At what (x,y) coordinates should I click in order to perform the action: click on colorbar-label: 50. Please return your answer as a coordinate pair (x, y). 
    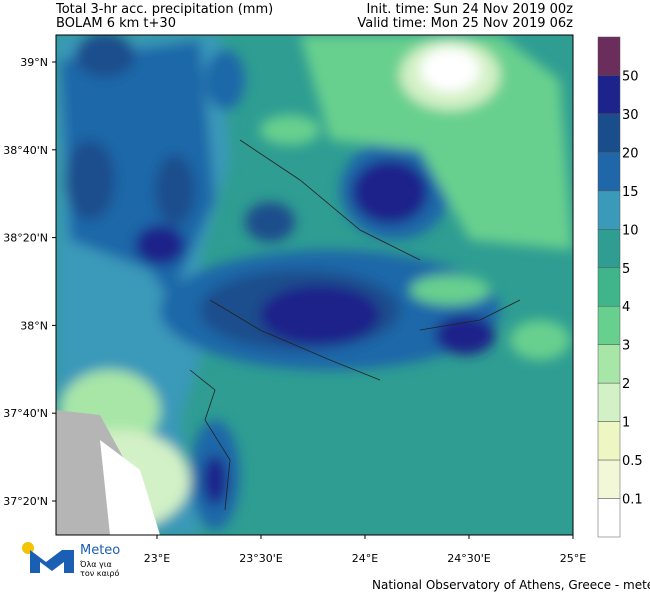
    Looking at the image, I should click on (630, 76).